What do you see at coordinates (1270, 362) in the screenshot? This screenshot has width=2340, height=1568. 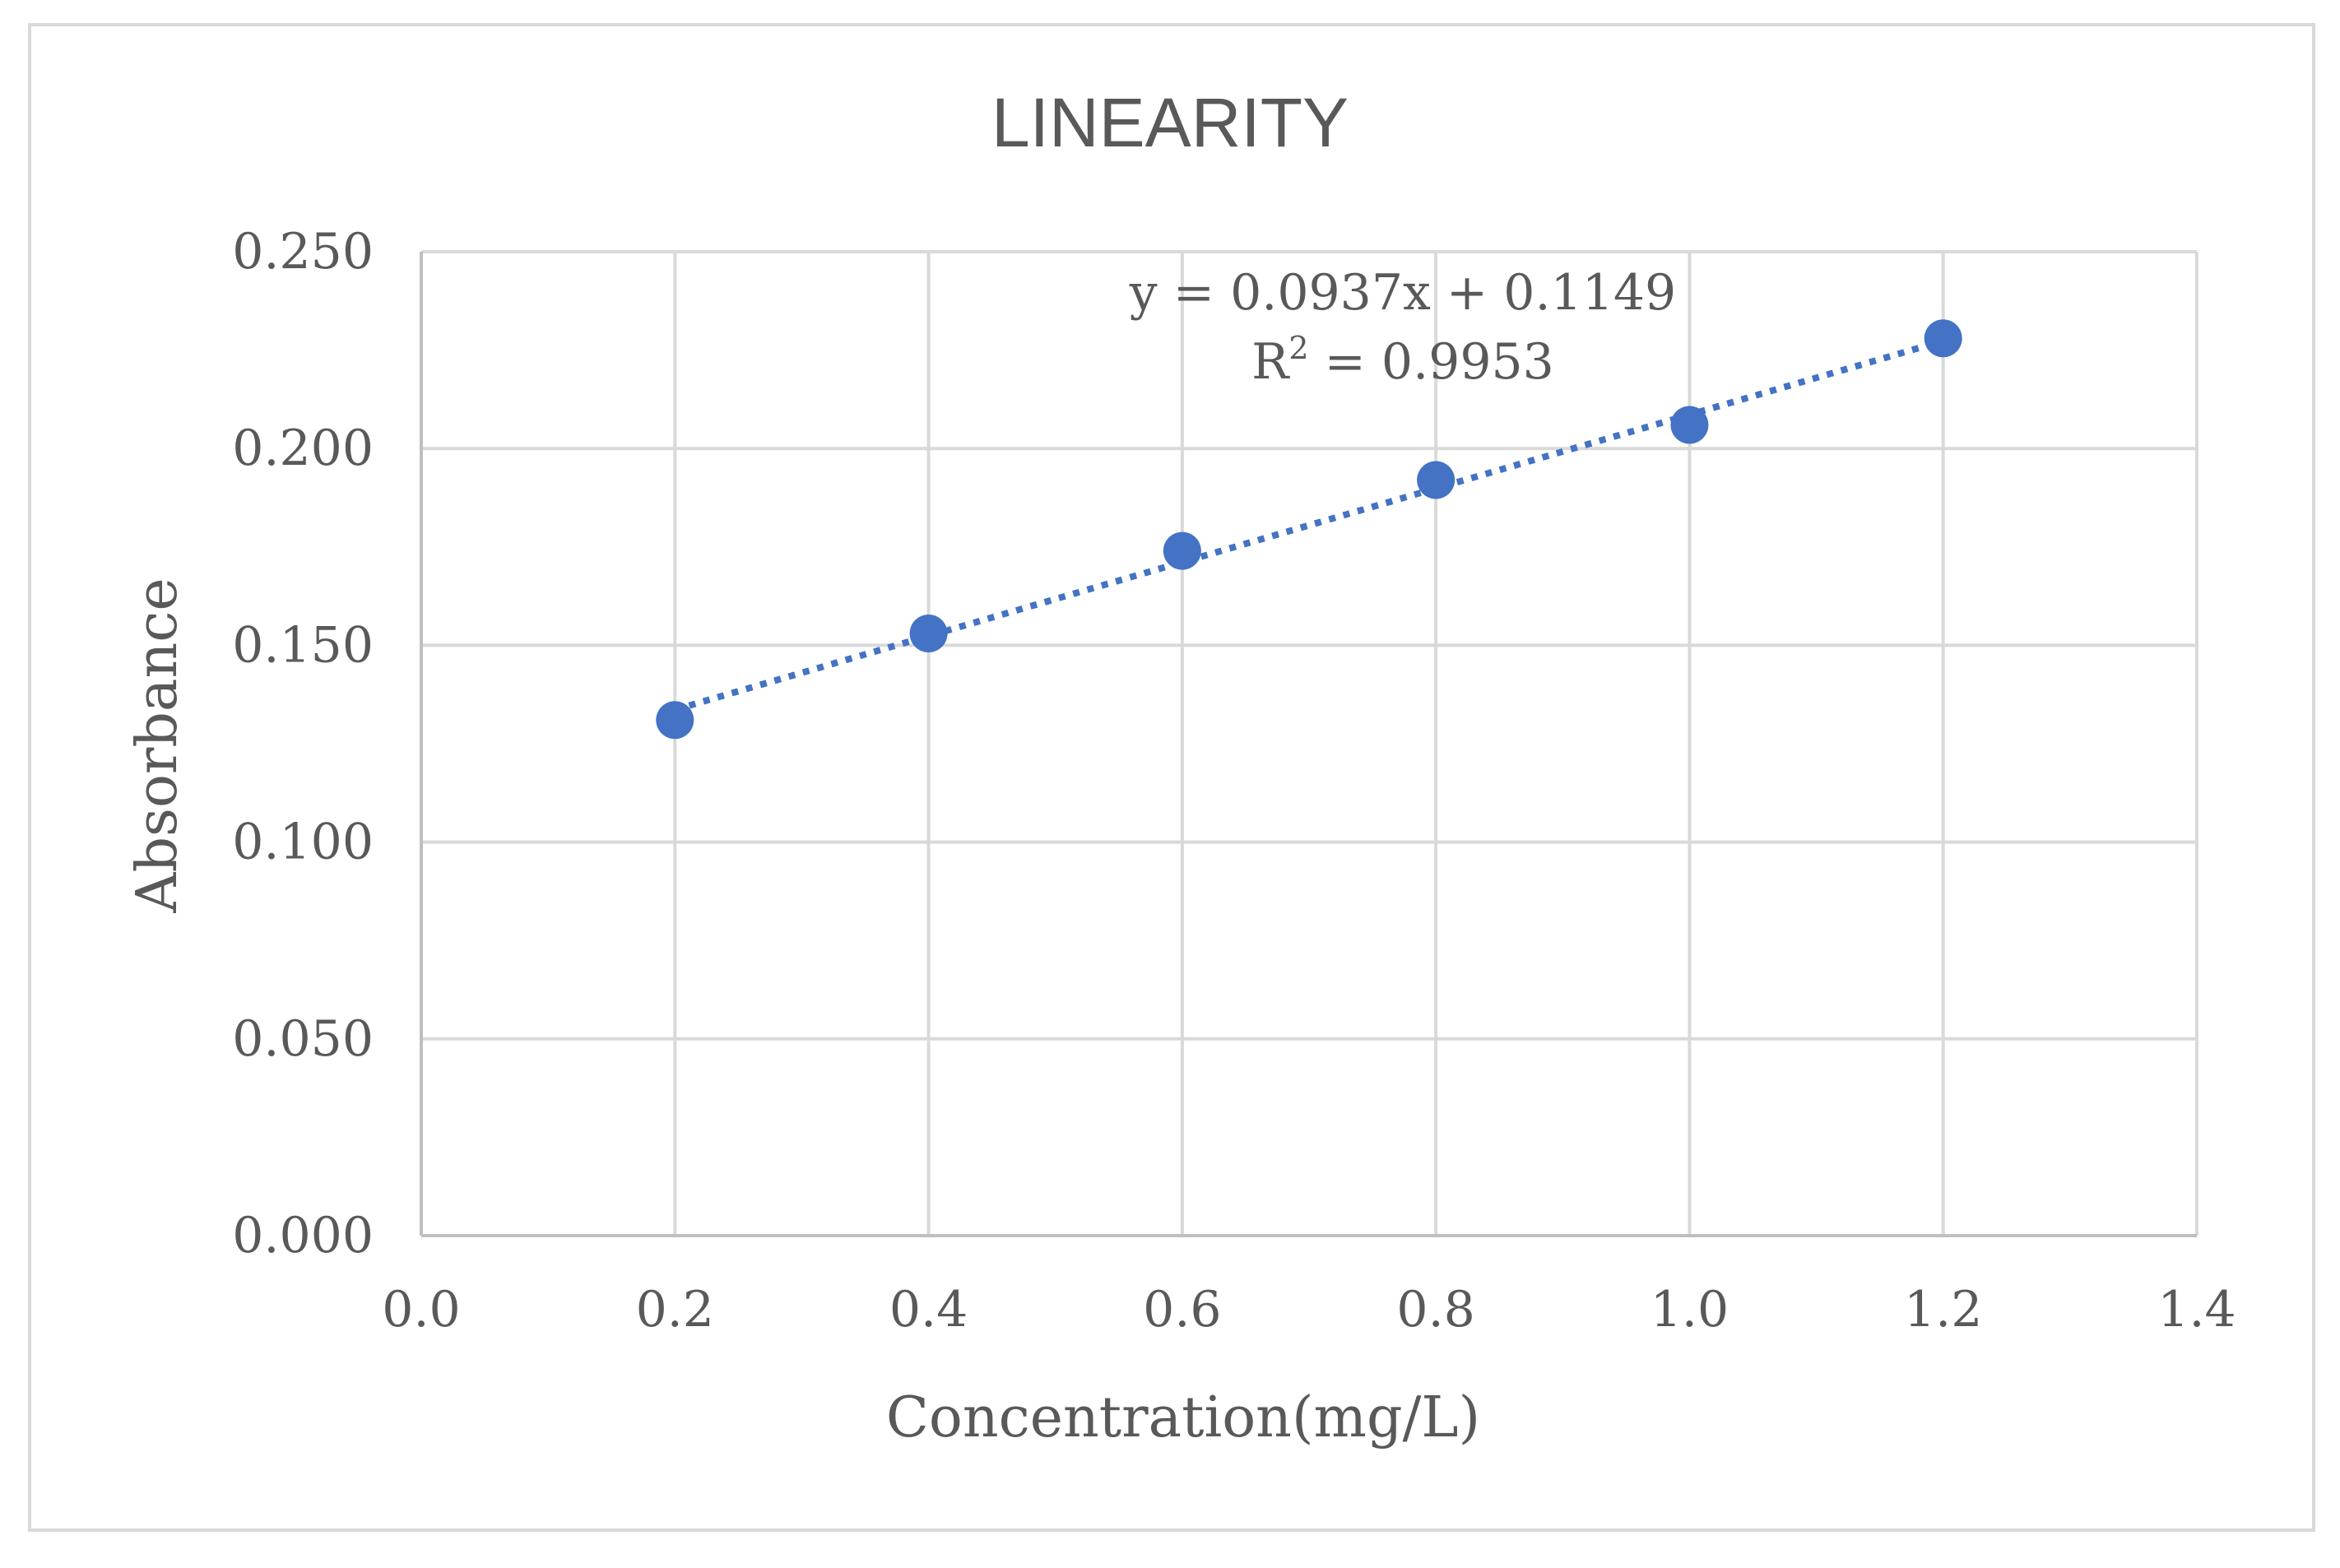 I see `r-squared-prefix: R` at bounding box center [1270, 362].